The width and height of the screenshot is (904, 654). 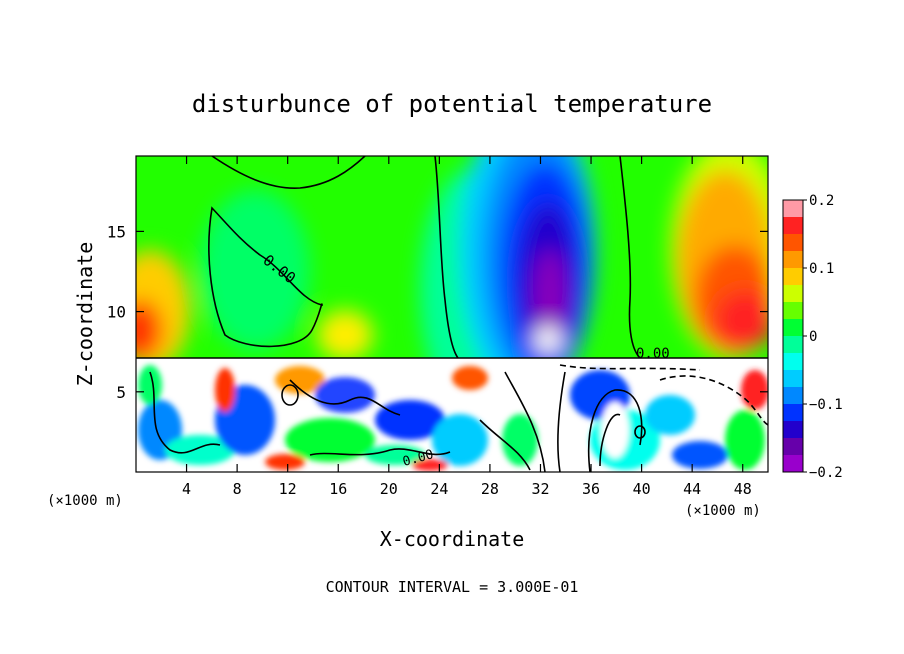 I want to click on x-tick-label: 12, so click(x=288, y=489).